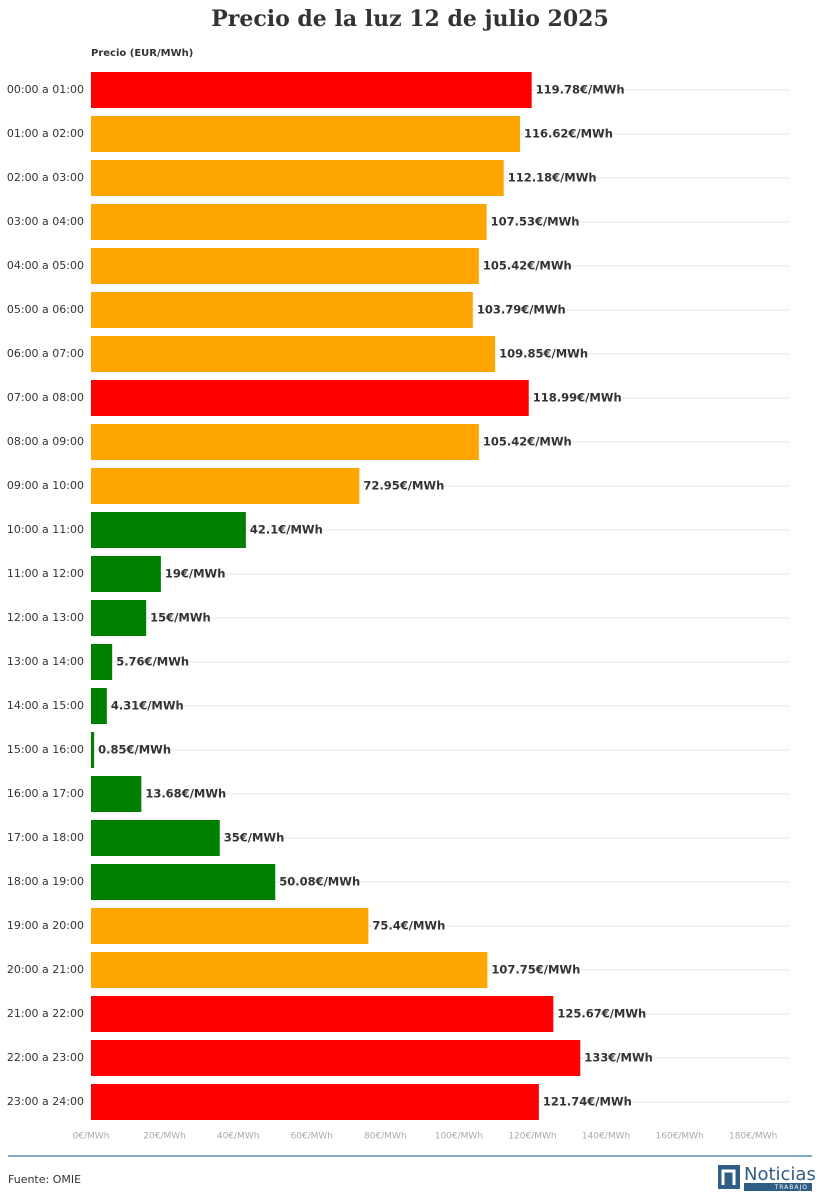  I want to click on value-label: 5.76€/MWh, so click(152, 662).